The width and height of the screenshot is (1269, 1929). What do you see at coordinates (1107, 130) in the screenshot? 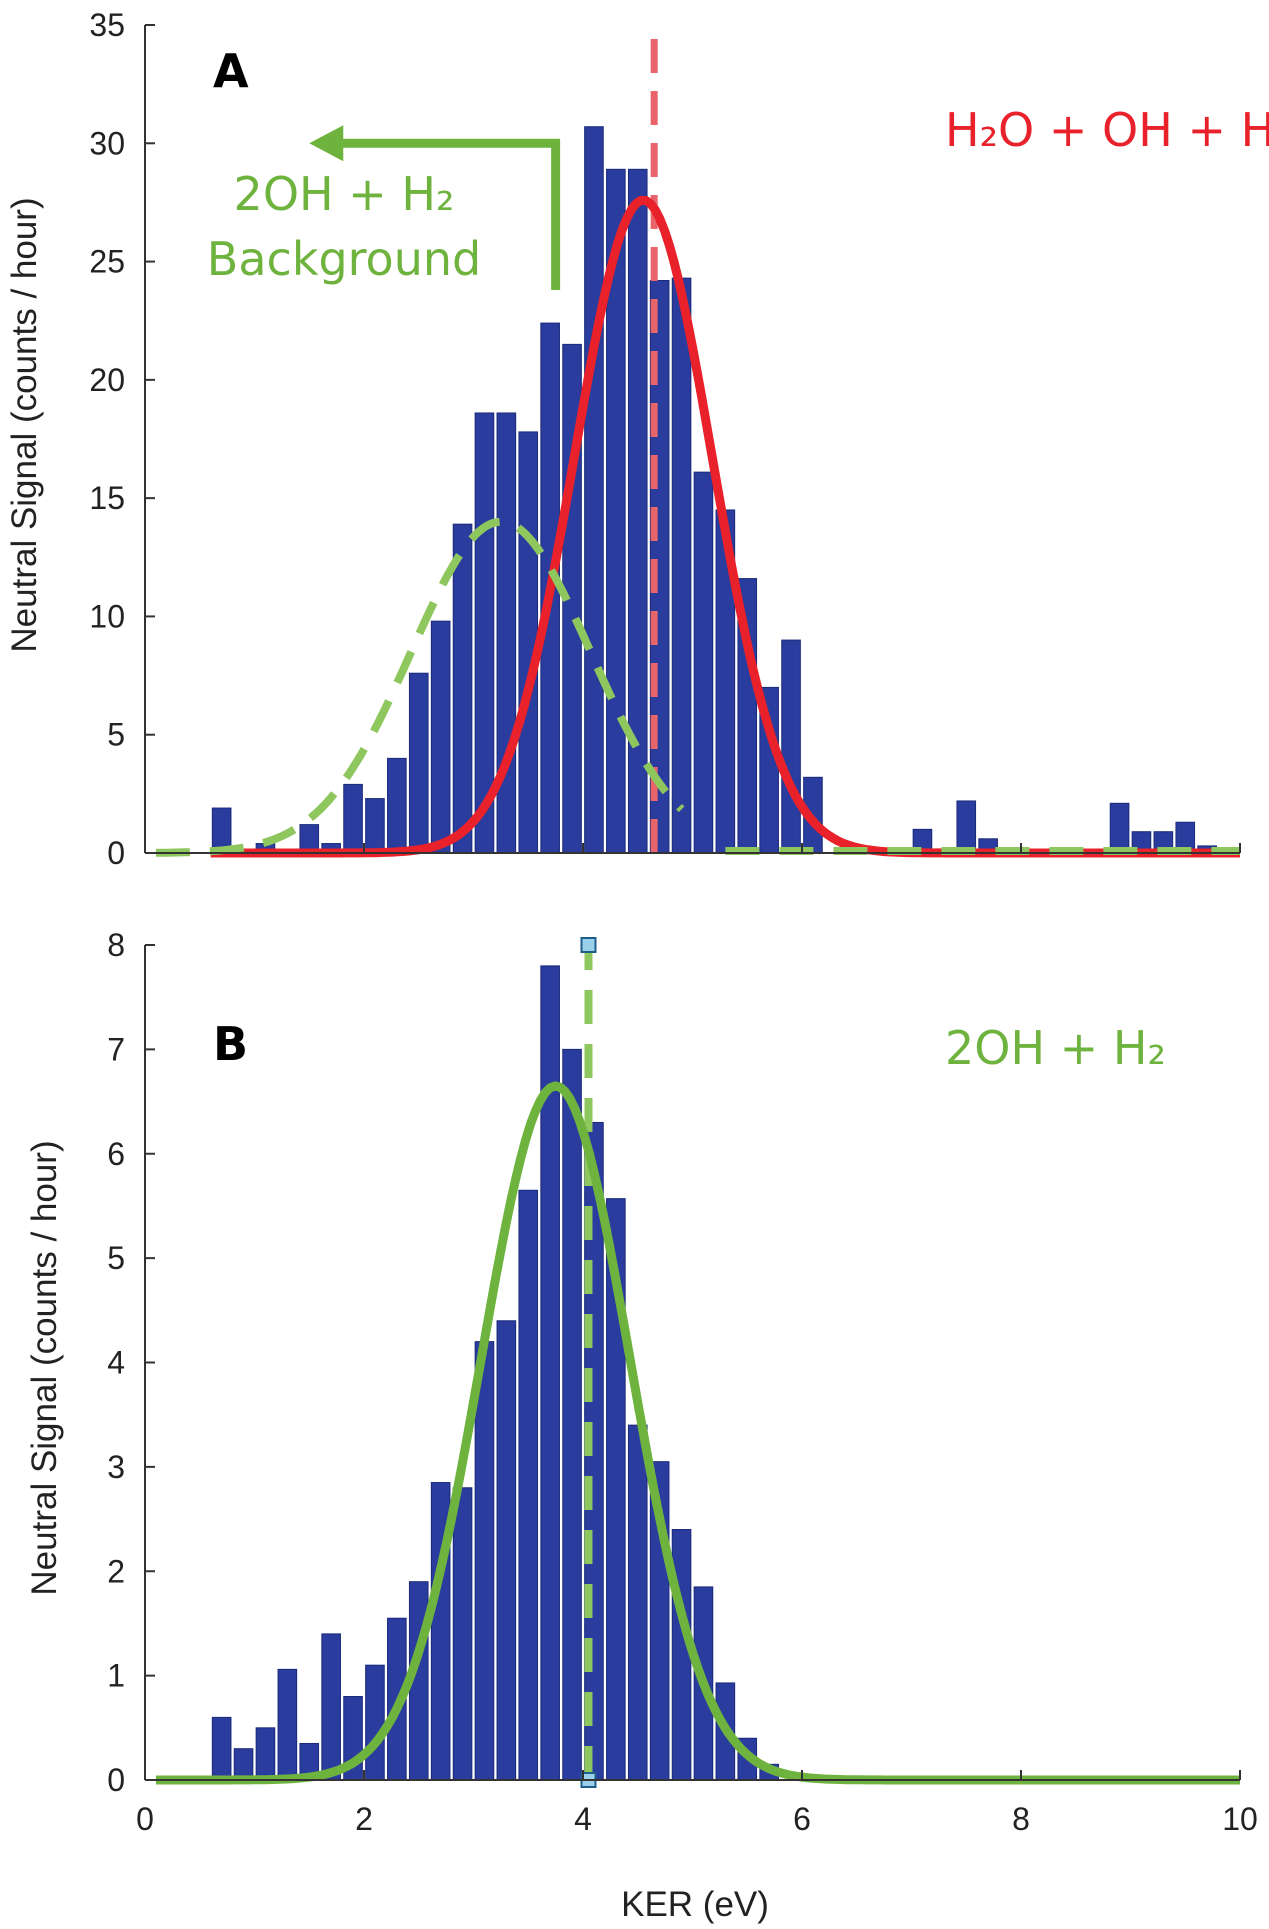
I see `panel-a-series-label: H₂O + OH + H` at bounding box center [1107, 130].